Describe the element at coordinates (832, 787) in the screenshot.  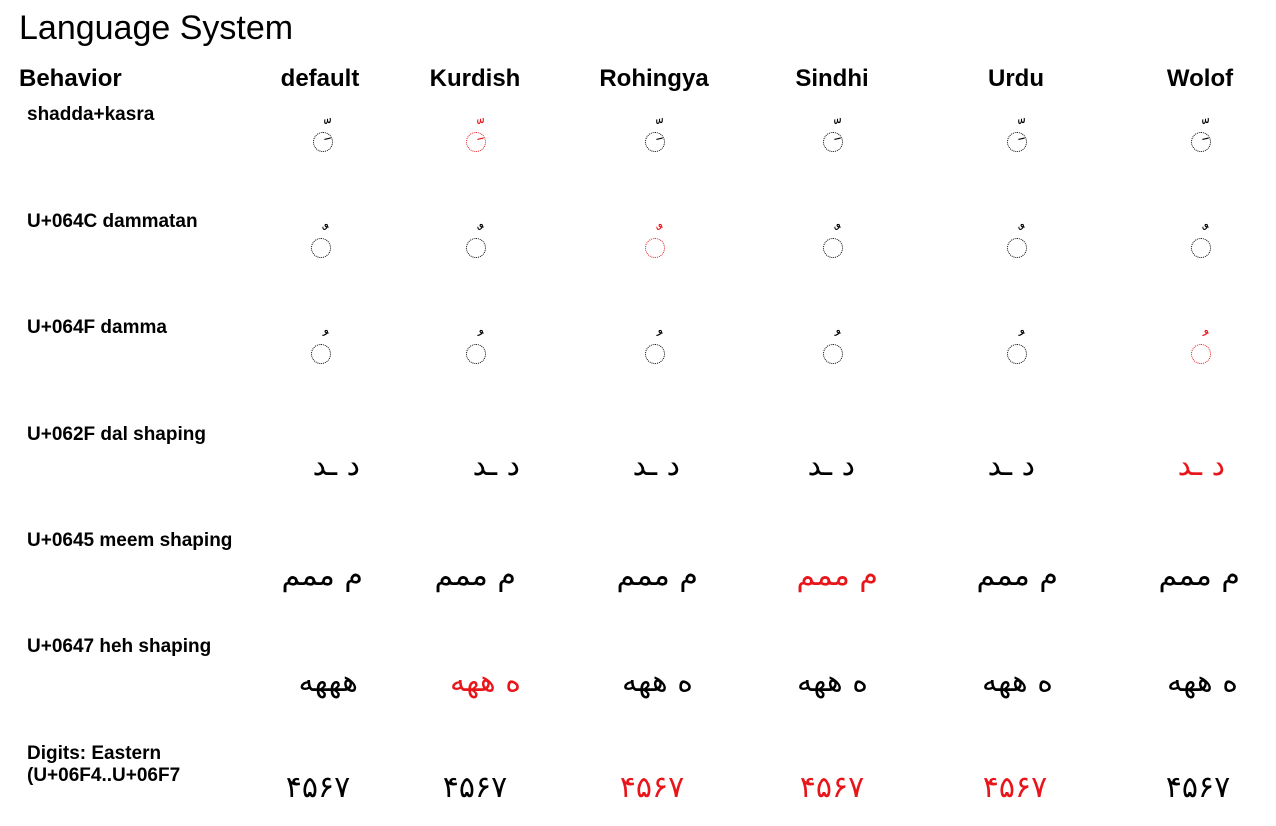
I see `cell-digits-sindhi: ۴۵۶۷` at that location.